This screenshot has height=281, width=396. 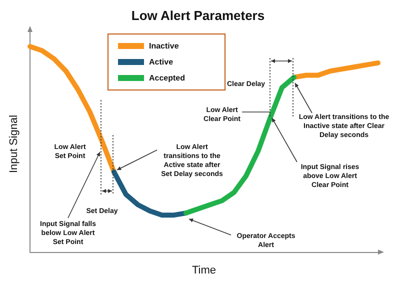 What do you see at coordinates (14, 144) in the screenshot?
I see `y-axis-title: Input Signal` at bounding box center [14, 144].